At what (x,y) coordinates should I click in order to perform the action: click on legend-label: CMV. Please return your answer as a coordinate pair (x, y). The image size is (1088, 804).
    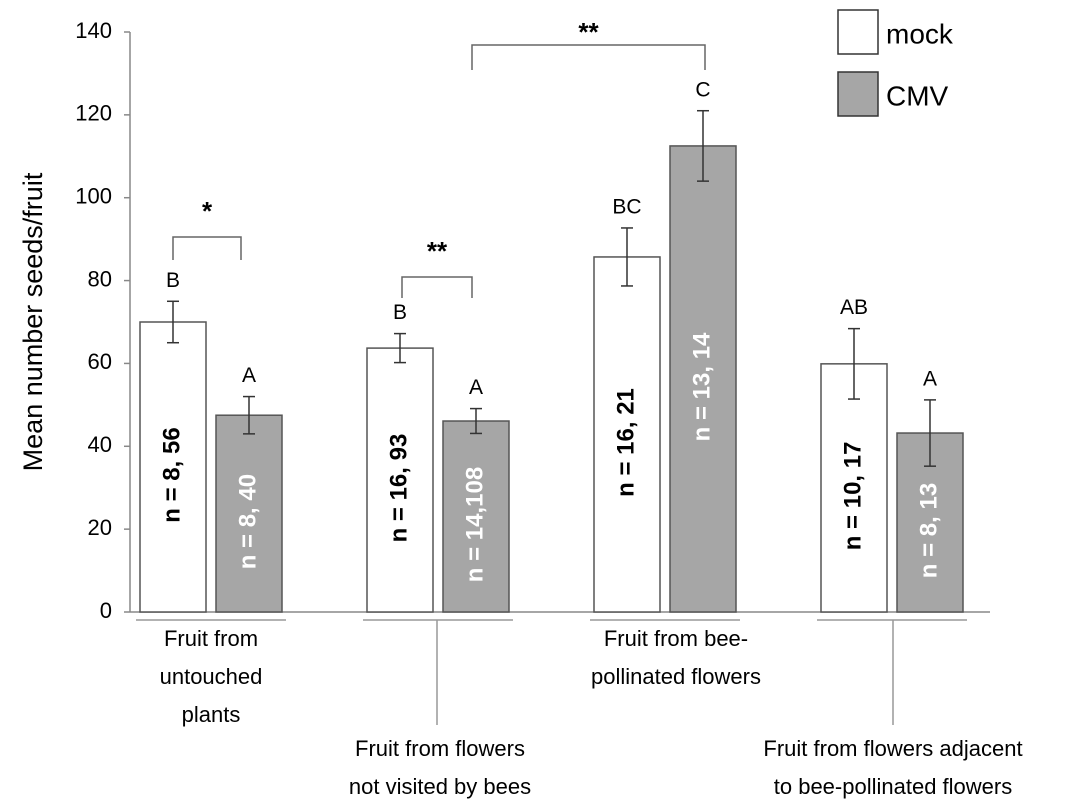
    Looking at the image, I should click on (917, 95).